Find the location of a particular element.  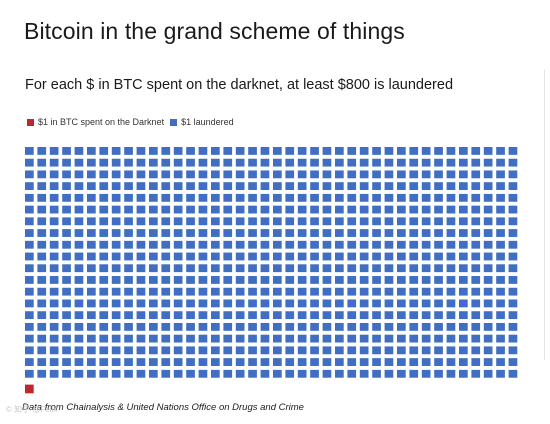

watermark: © 知乎 @Felix is located at coordinates (32, 409).